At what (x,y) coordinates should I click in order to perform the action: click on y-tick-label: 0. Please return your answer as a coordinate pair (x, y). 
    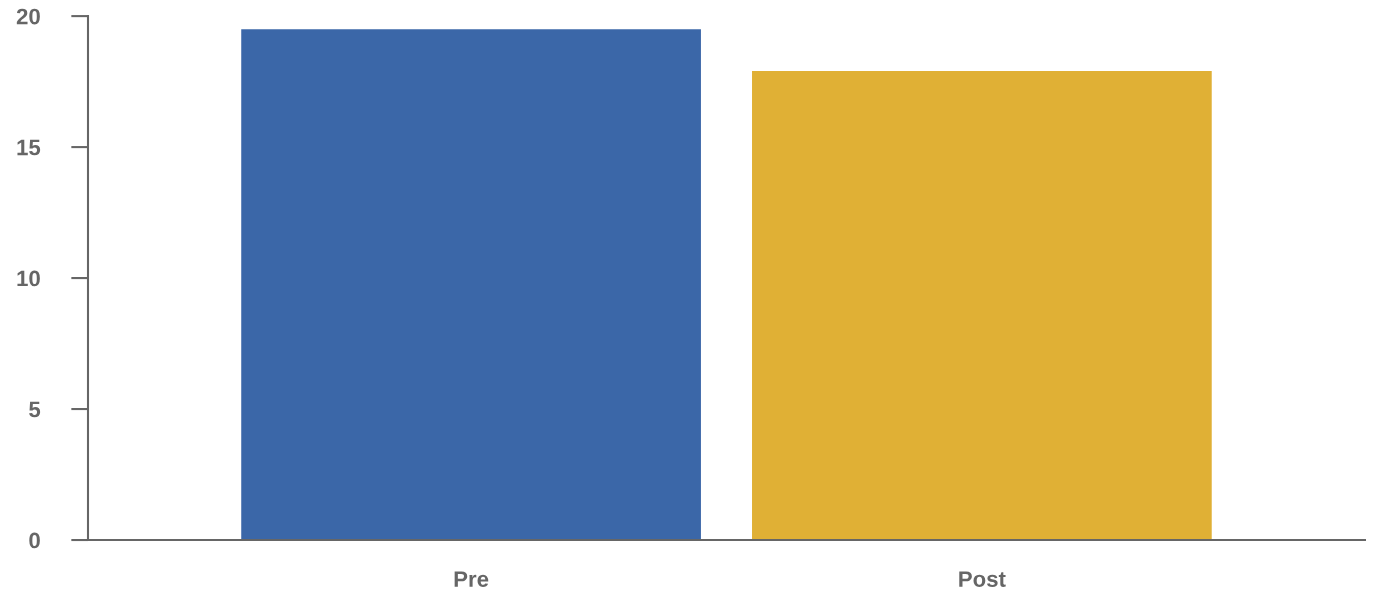
    Looking at the image, I should click on (34, 540).